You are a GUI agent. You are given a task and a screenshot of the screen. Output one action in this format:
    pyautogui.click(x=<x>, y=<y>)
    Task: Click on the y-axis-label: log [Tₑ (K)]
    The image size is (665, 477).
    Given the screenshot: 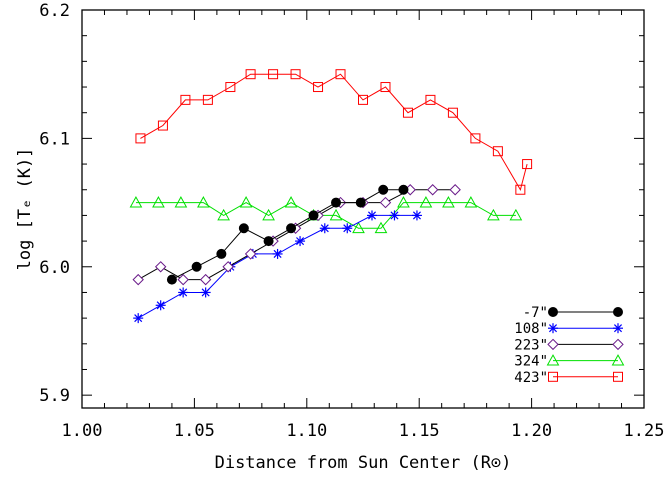 What is the action you would take?
    pyautogui.click(x=25, y=209)
    